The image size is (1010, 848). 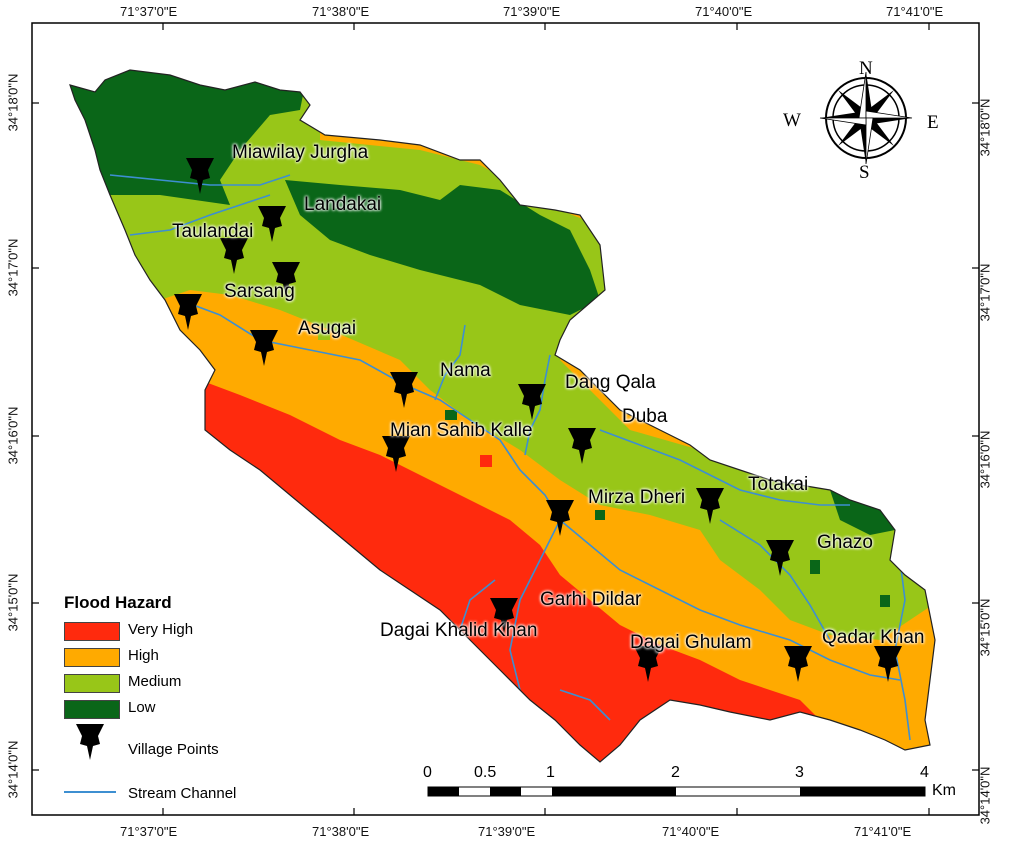 I want to click on compass-west: W, so click(x=792, y=120).